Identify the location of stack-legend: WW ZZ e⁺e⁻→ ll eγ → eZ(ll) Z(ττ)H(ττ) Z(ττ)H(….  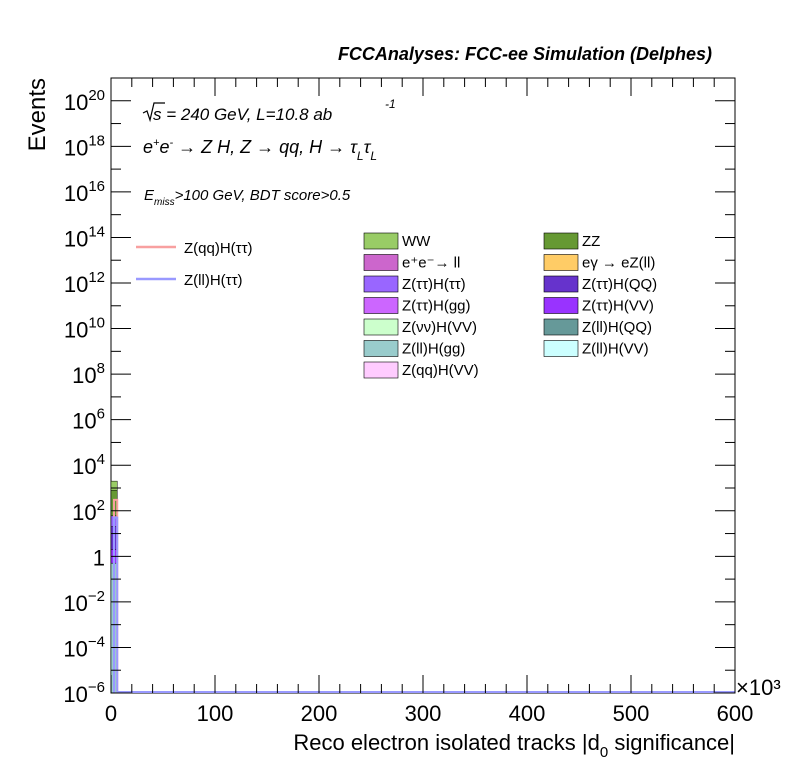
(510, 305).